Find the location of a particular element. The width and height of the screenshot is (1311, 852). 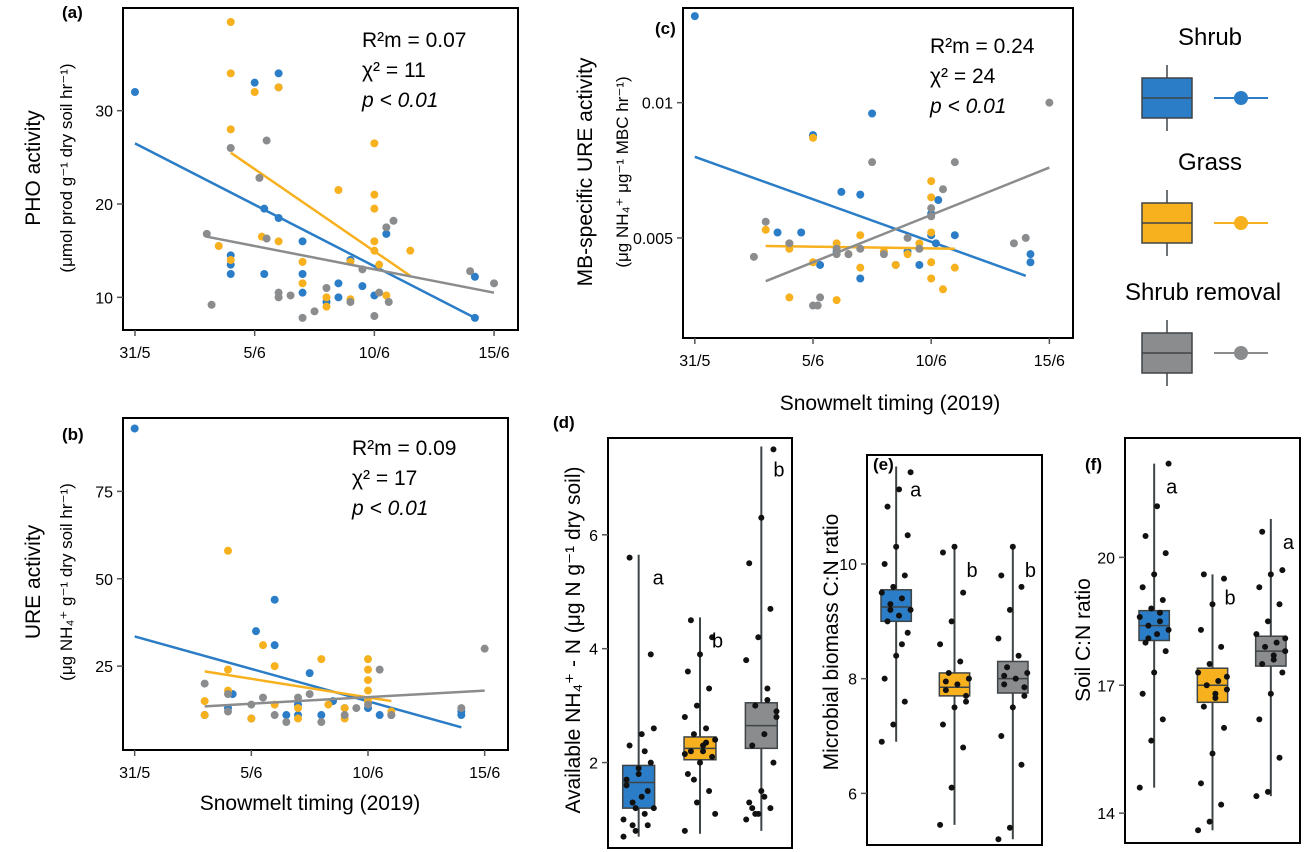

x-tick-label: 10/6 is located at coordinates (374, 353).